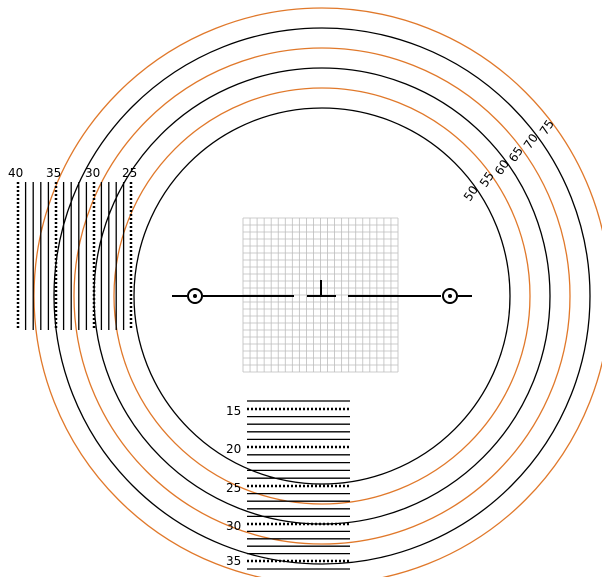 This screenshot has height=582, width=602. Describe the element at coordinates (233, 411) in the screenshot. I see `hscale-label-15: 15` at that location.